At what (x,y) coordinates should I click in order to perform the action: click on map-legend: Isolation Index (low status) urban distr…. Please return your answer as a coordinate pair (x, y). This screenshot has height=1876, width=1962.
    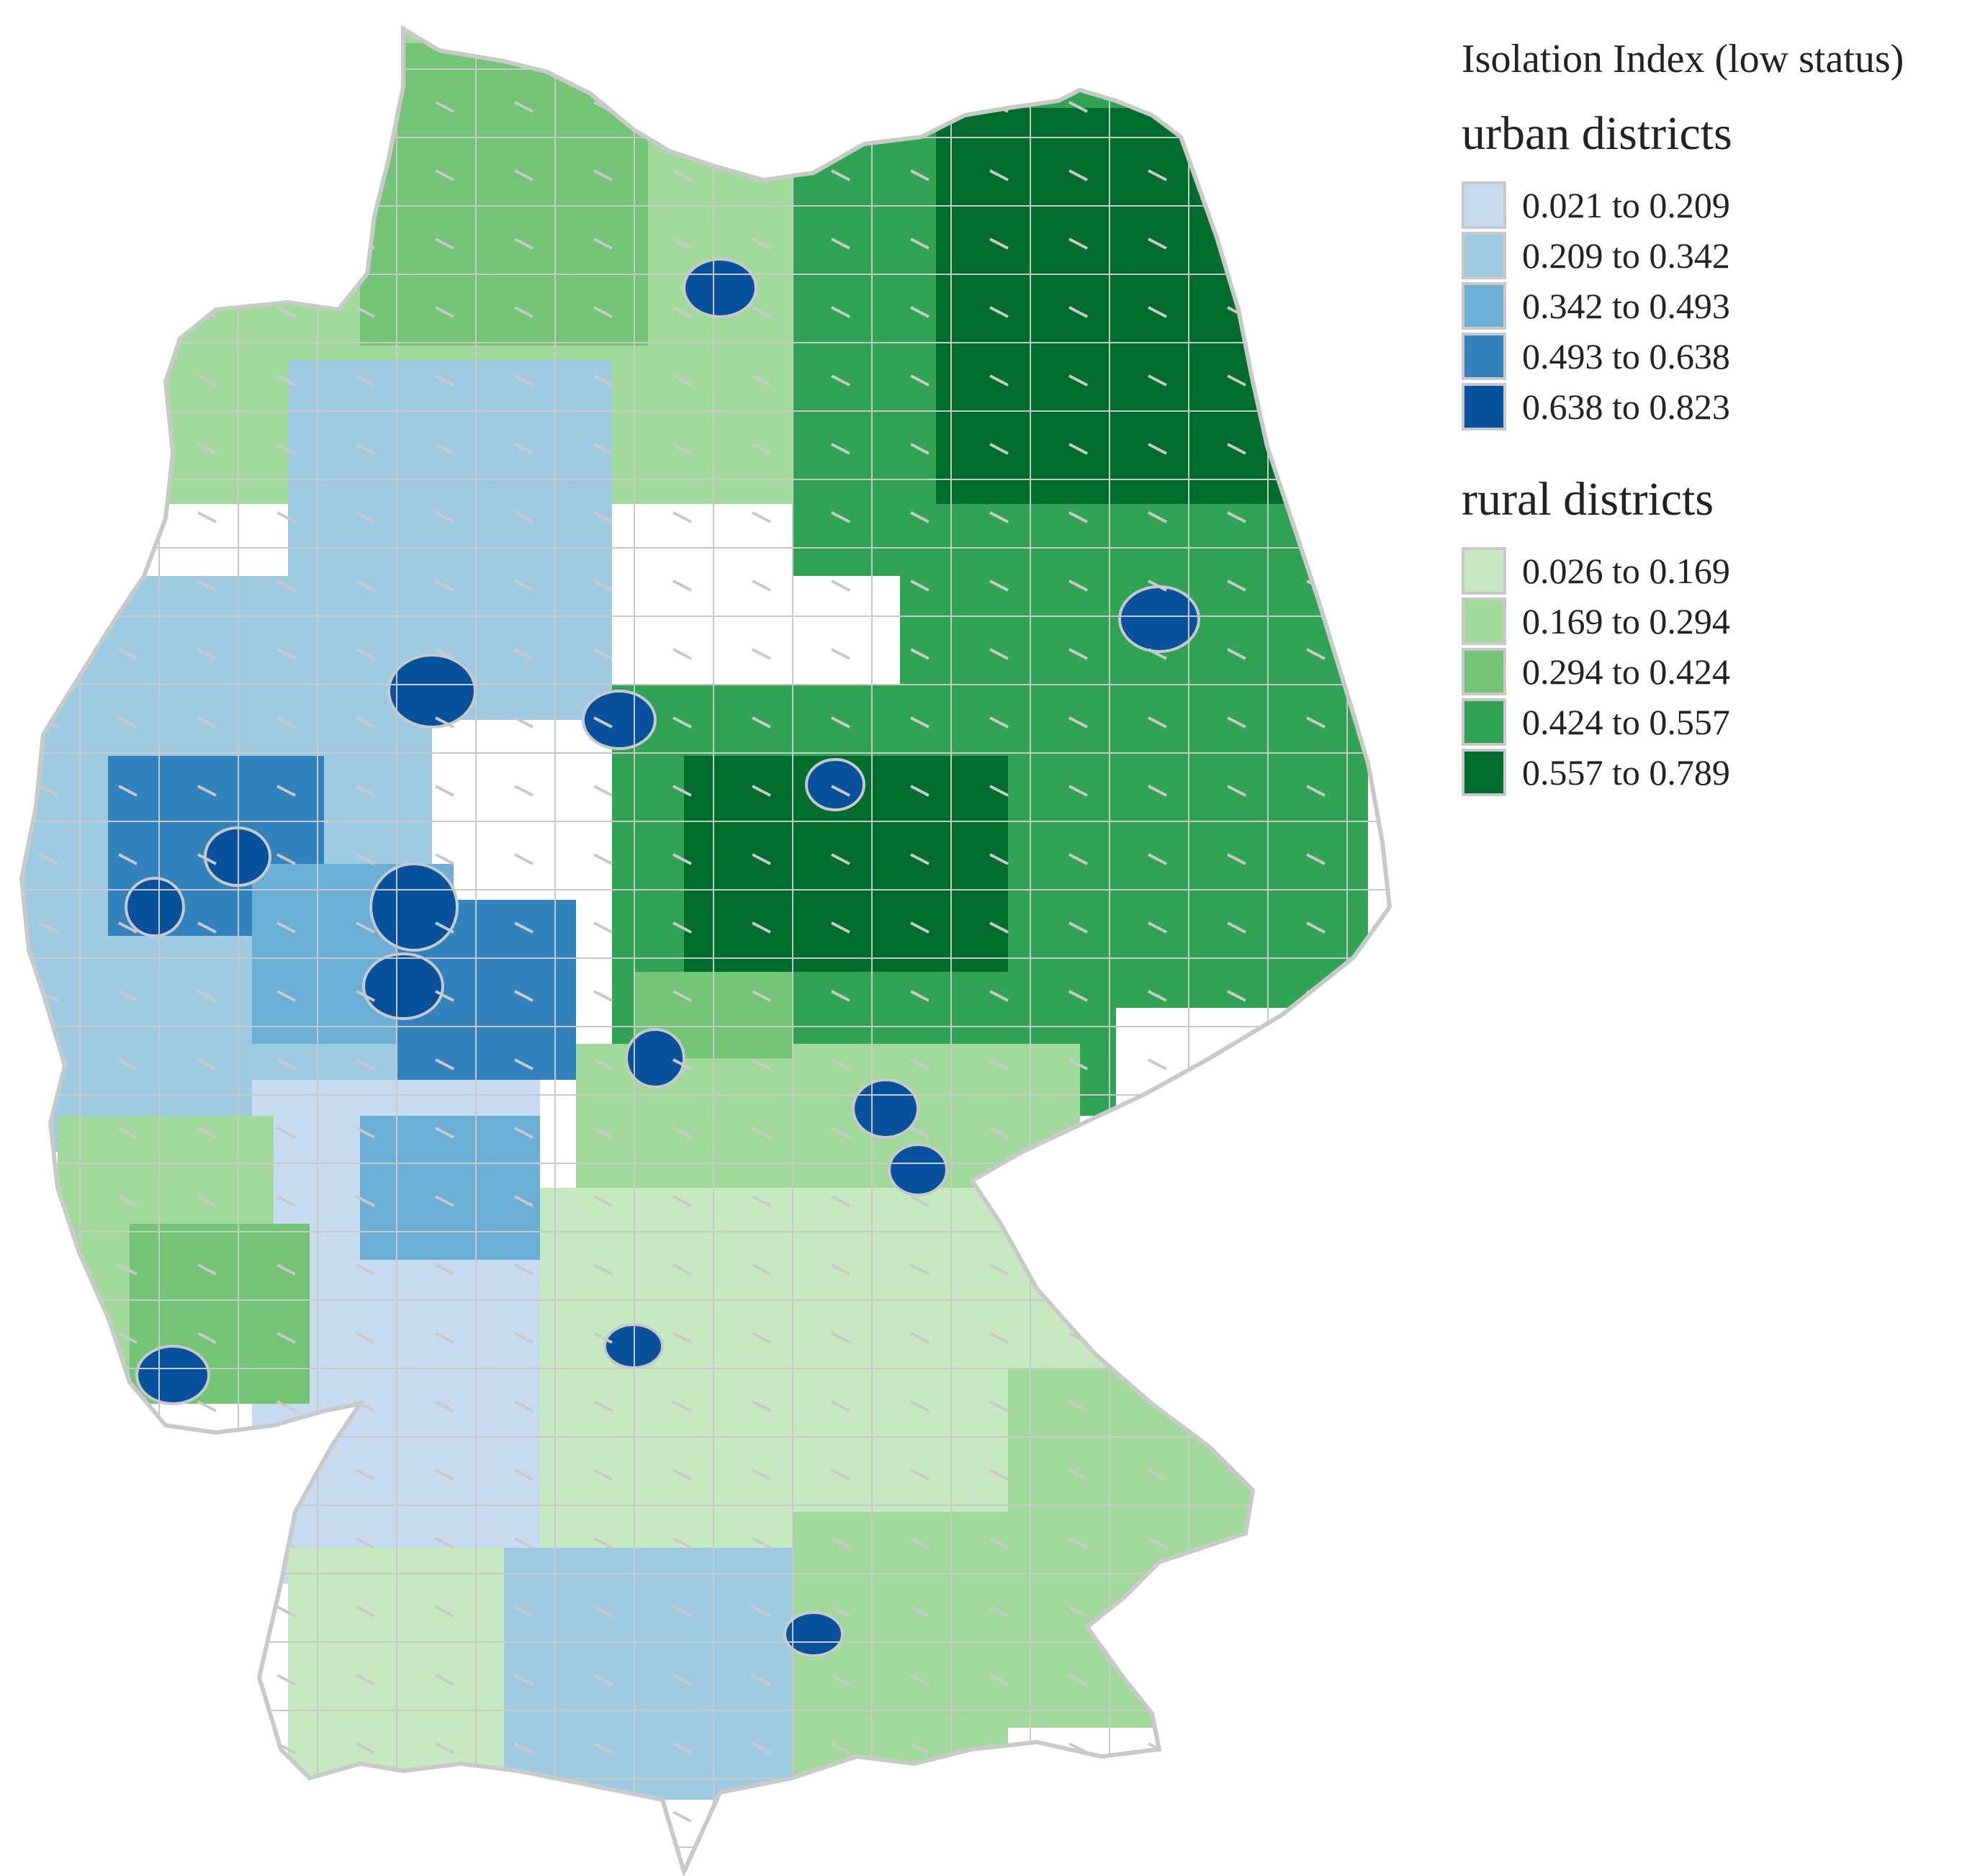
    Looking at the image, I should click on (1710, 437).